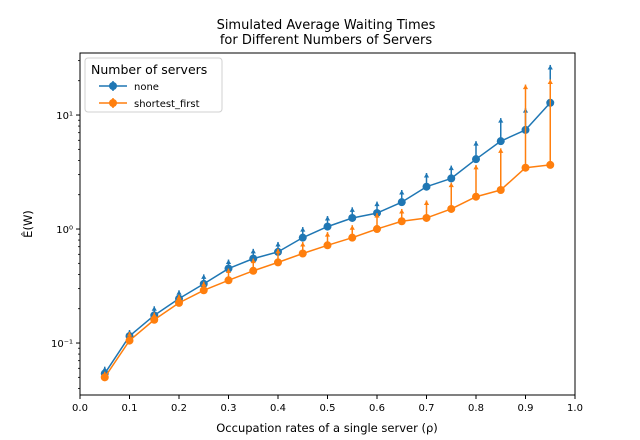  Describe the element at coordinates (64, 116) in the screenshot. I see `y-tick-label: 10¹` at that location.